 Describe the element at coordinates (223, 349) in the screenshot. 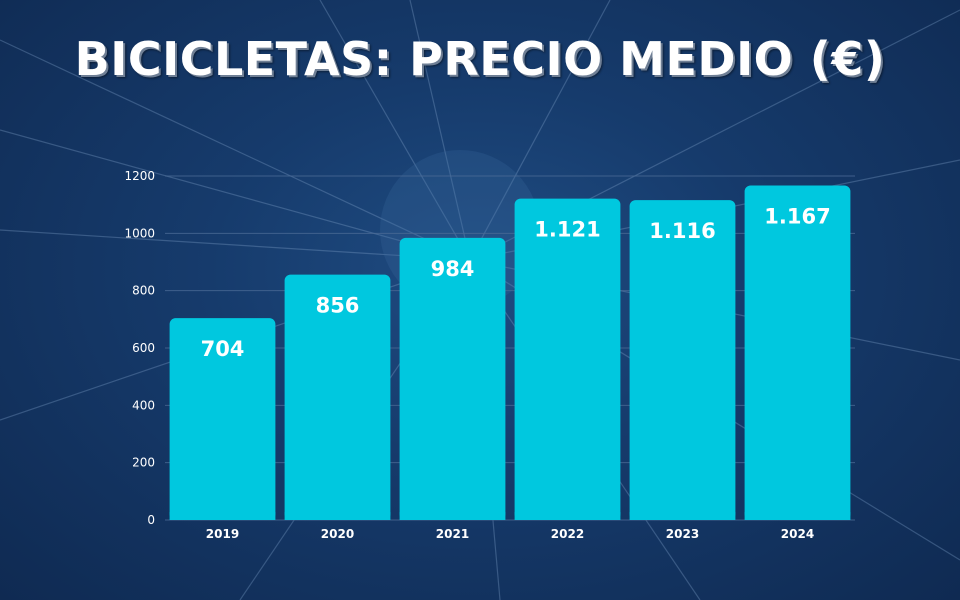

I see `data-label: 704` at that location.